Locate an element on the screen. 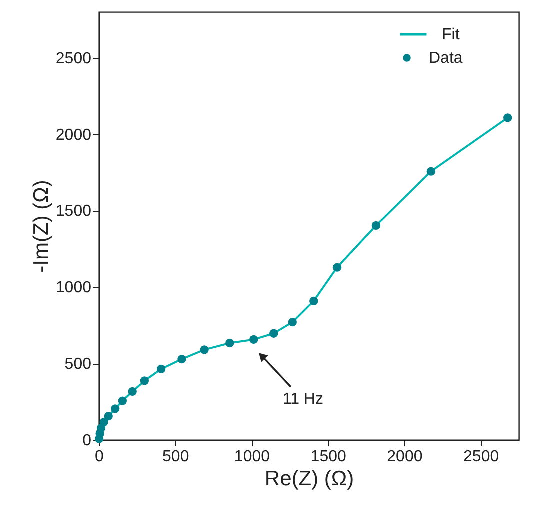 The height and width of the screenshot is (515, 543). x-tick-label: 500 is located at coordinates (176, 457).